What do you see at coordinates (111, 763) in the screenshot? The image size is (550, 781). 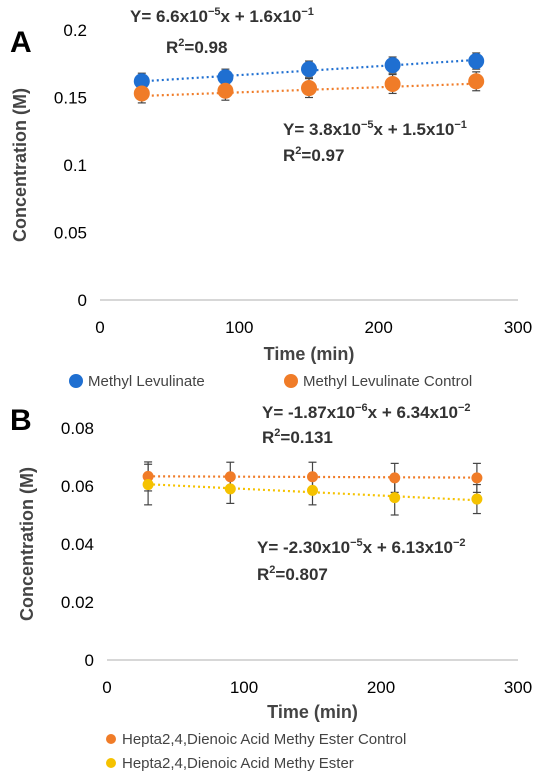 I see `legend-marker-hepta-ester` at bounding box center [111, 763].